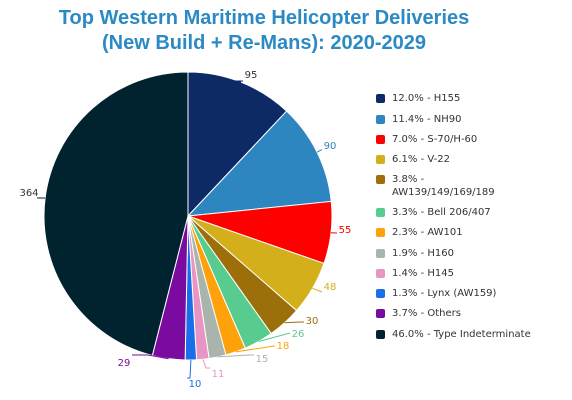 Image resolution: width=572 pixels, height=400 pixels. Describe the element at coordinates (251, 75) in the screenshot. I see `slice-value-label: 95` at that location.